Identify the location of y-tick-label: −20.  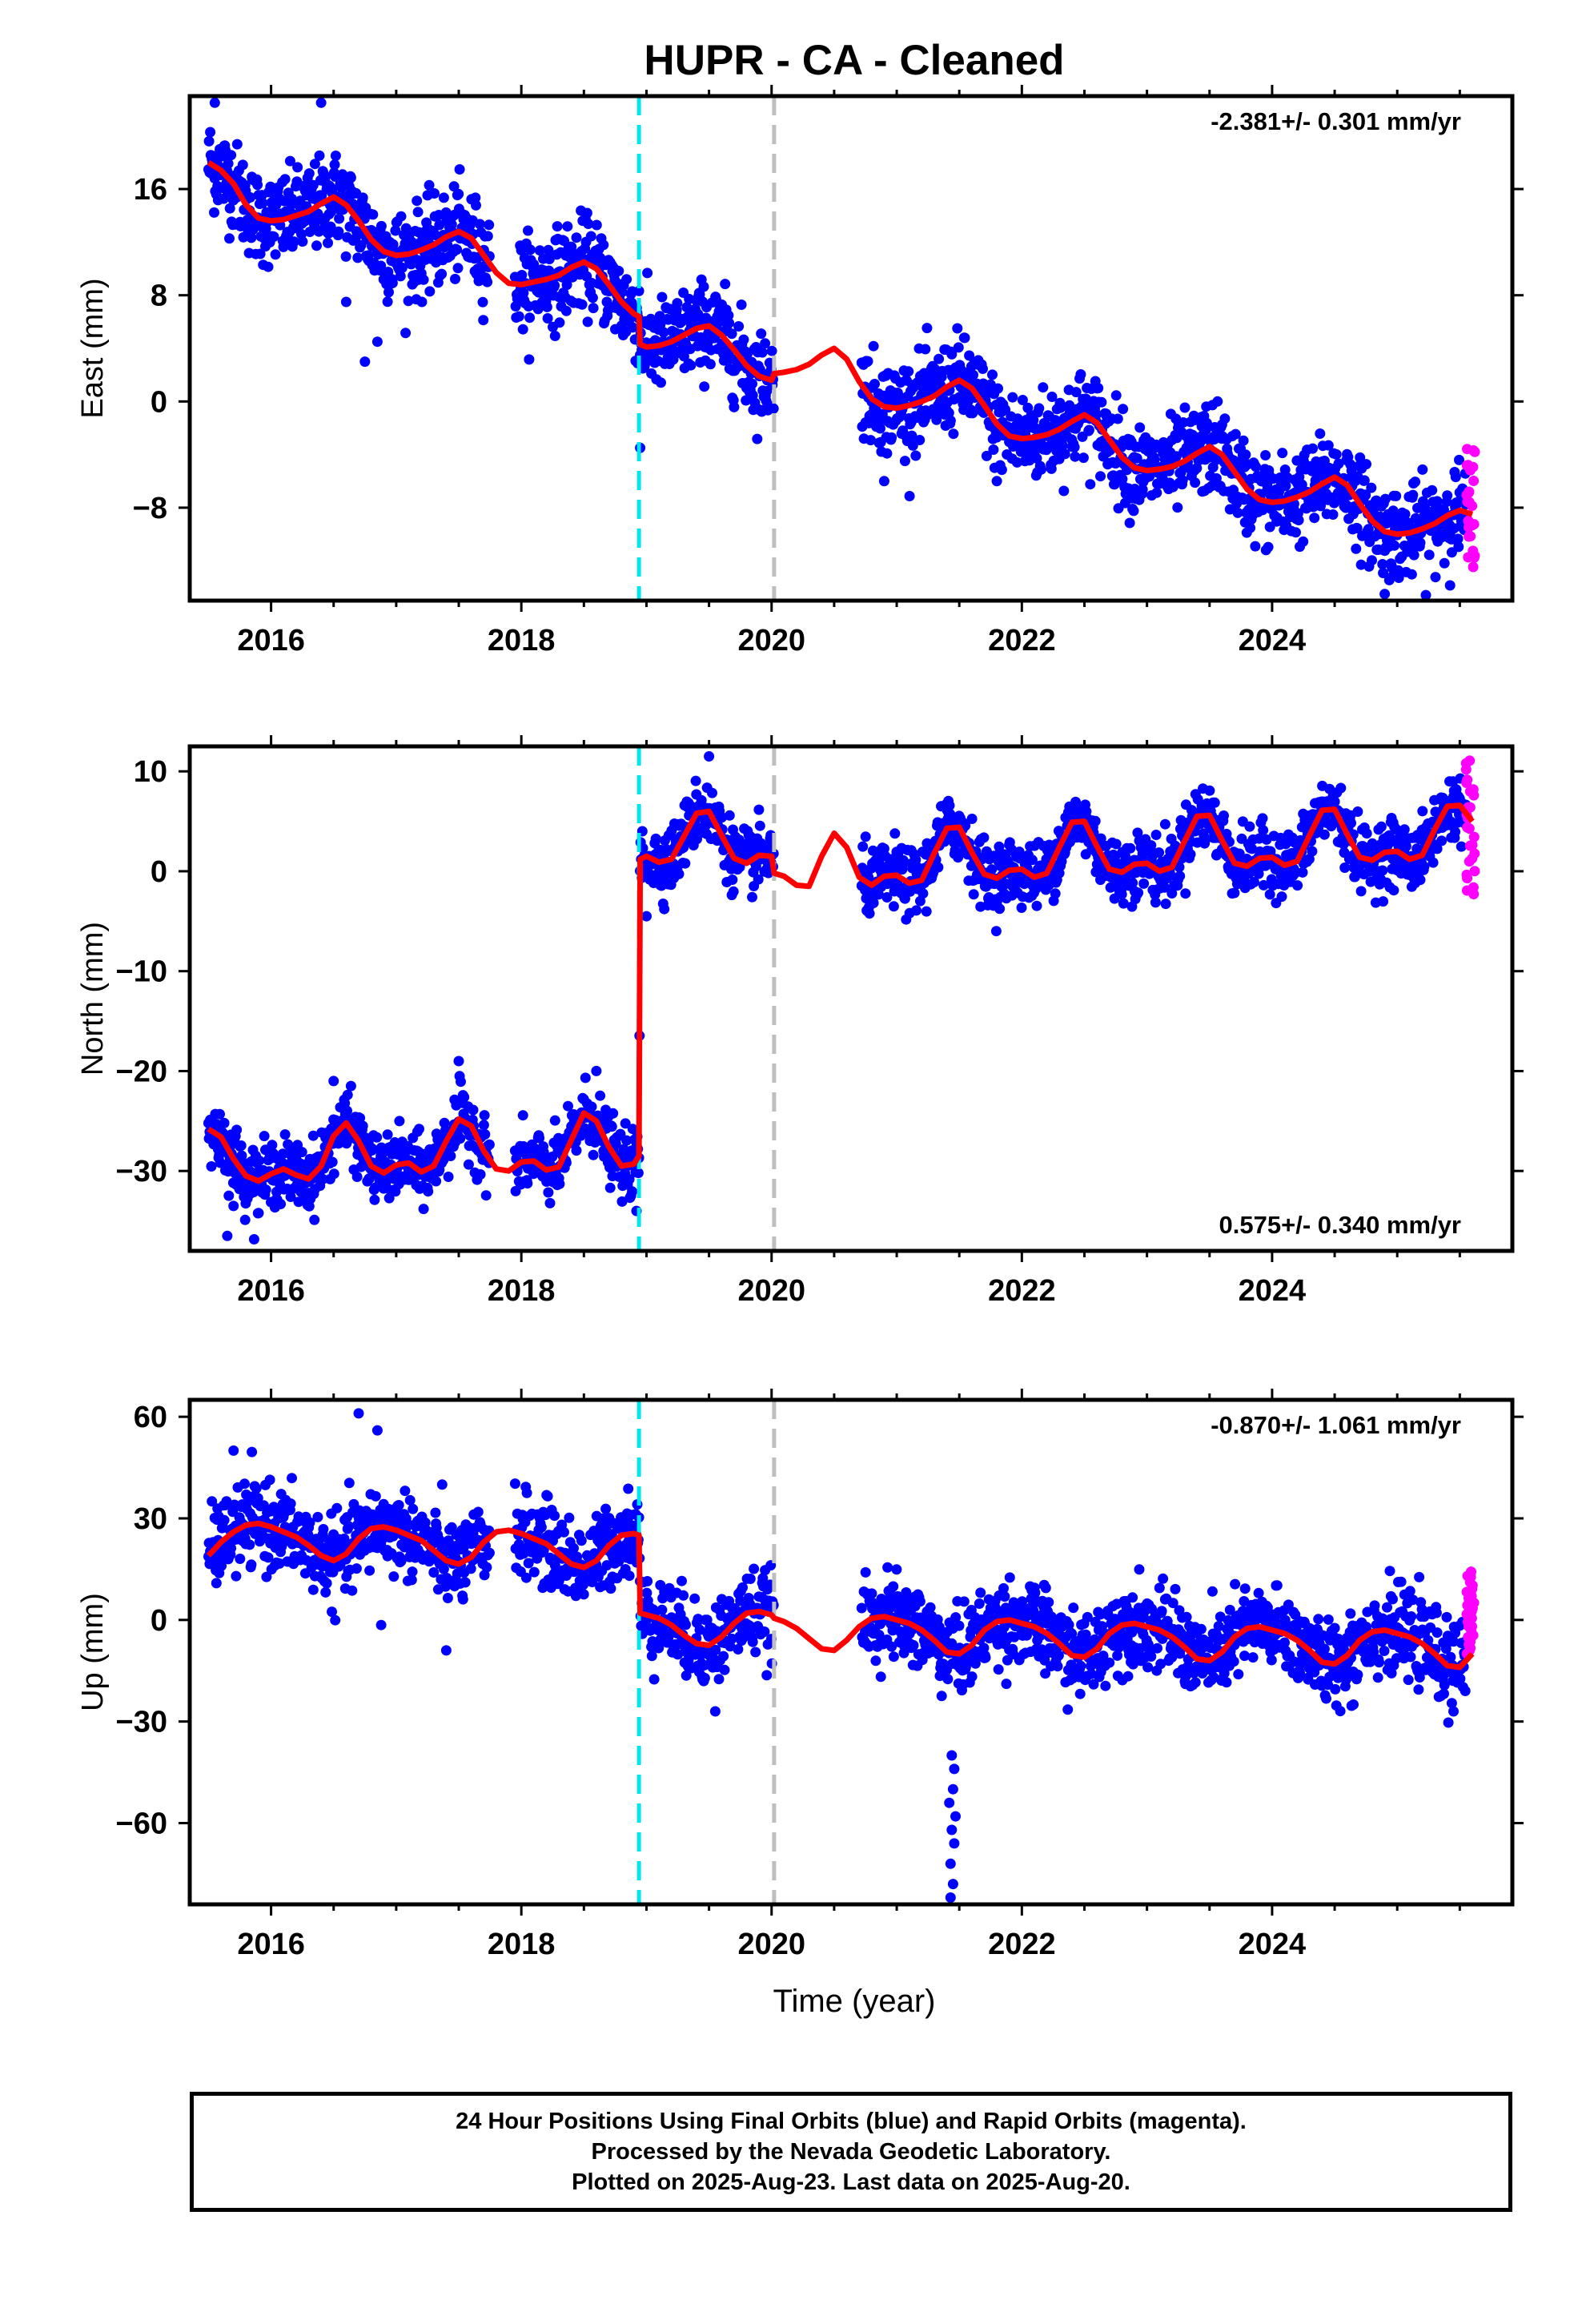
(141, 1071).